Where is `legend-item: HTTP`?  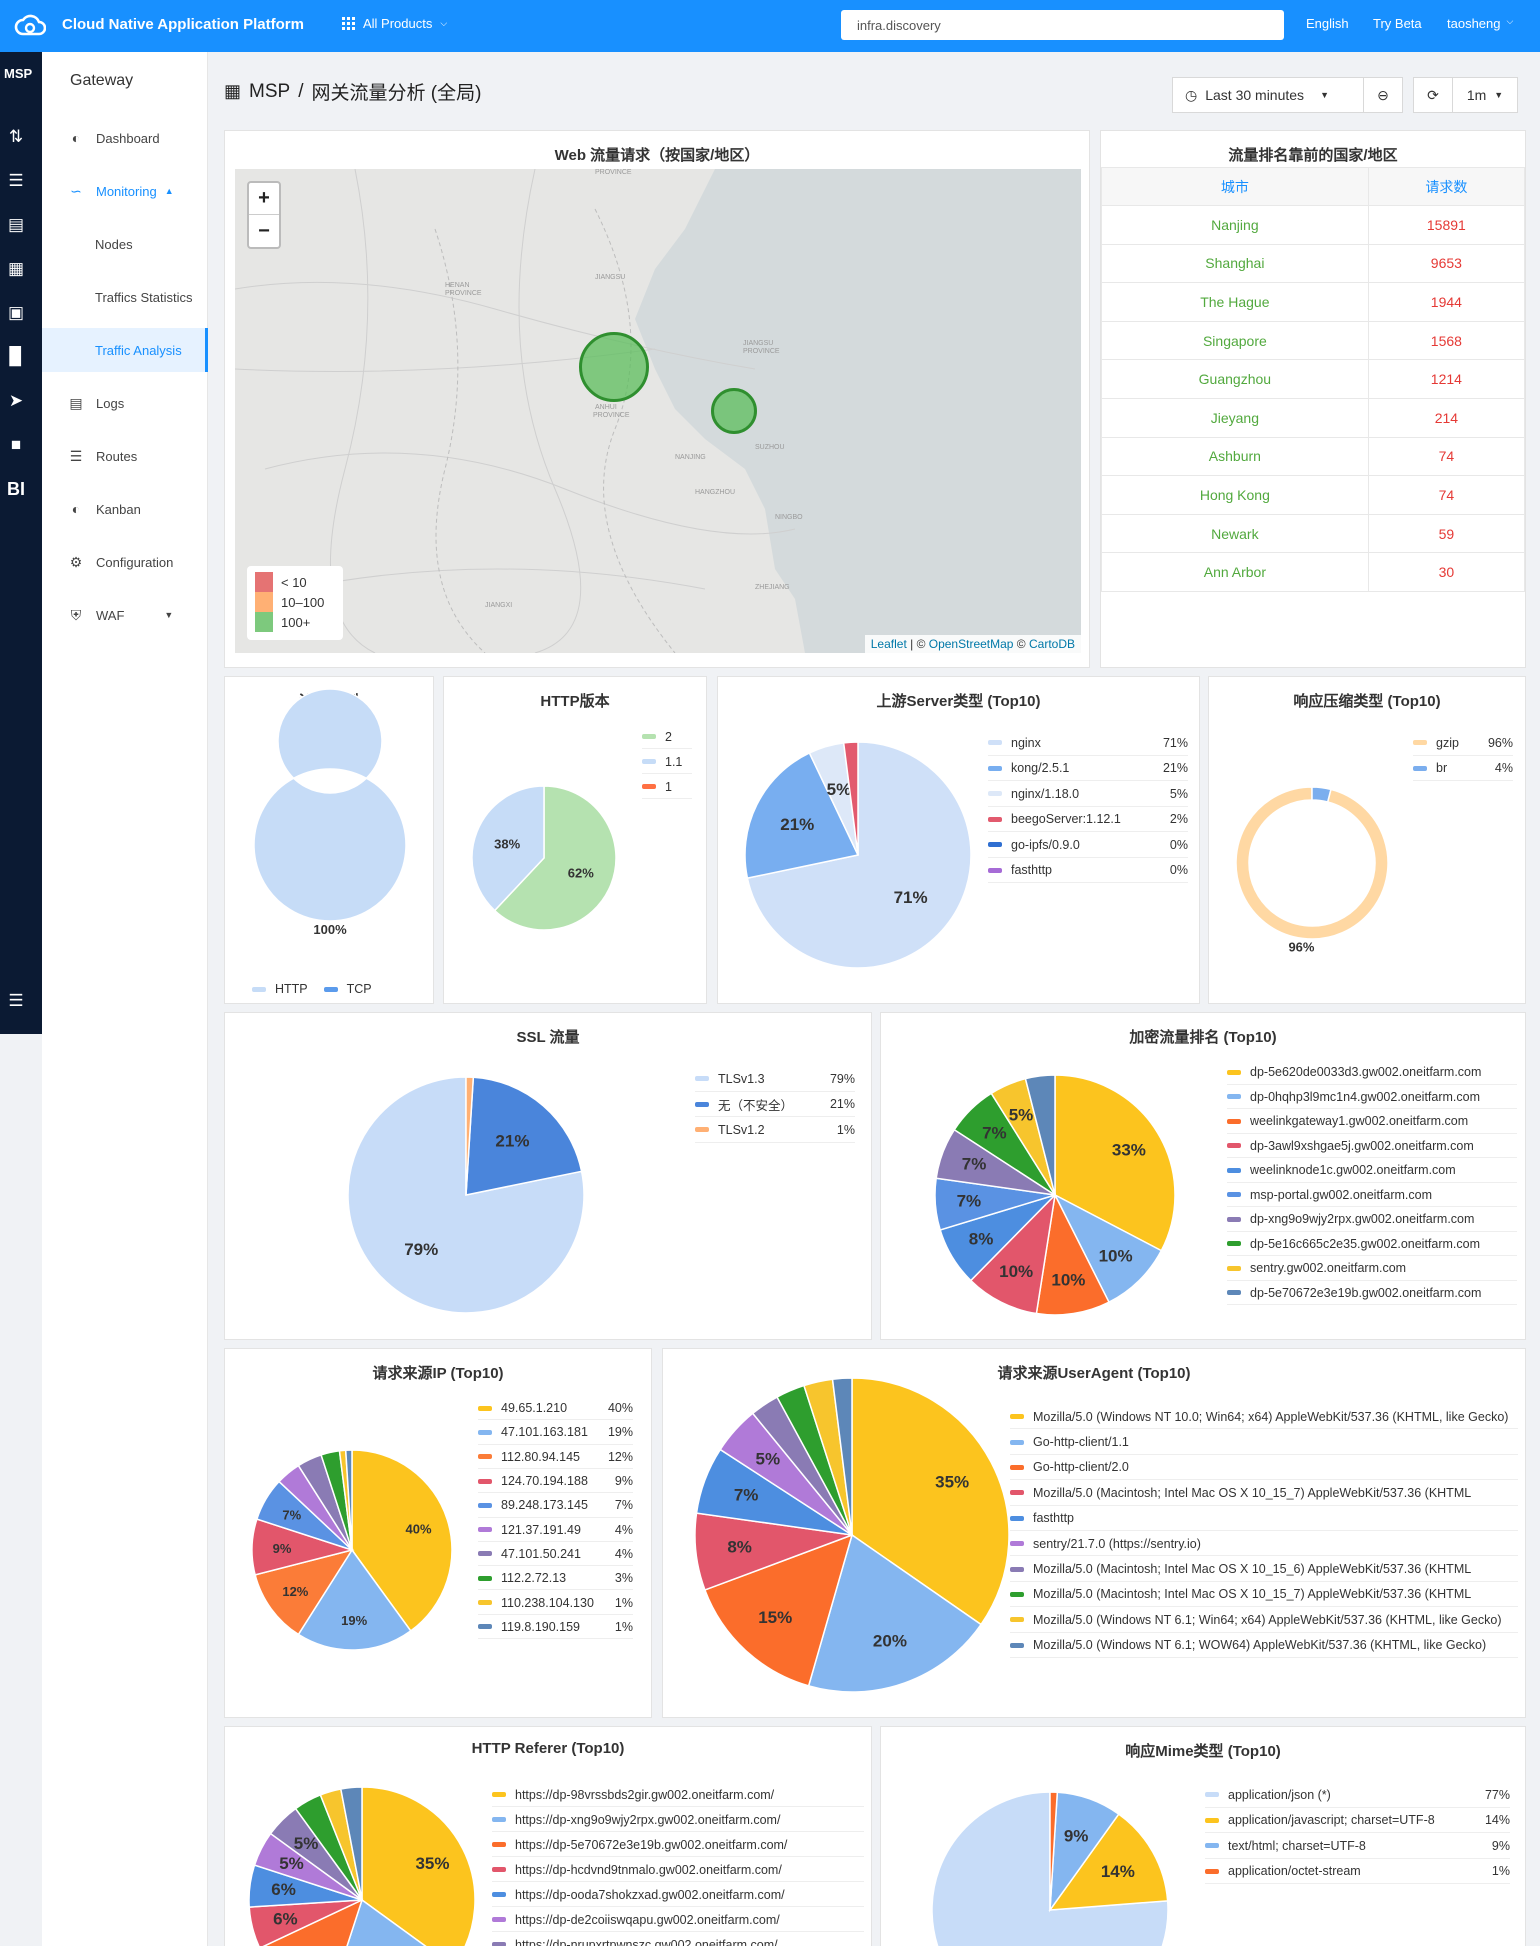 legend-item: HTTP is located at coordinates (280, 989).